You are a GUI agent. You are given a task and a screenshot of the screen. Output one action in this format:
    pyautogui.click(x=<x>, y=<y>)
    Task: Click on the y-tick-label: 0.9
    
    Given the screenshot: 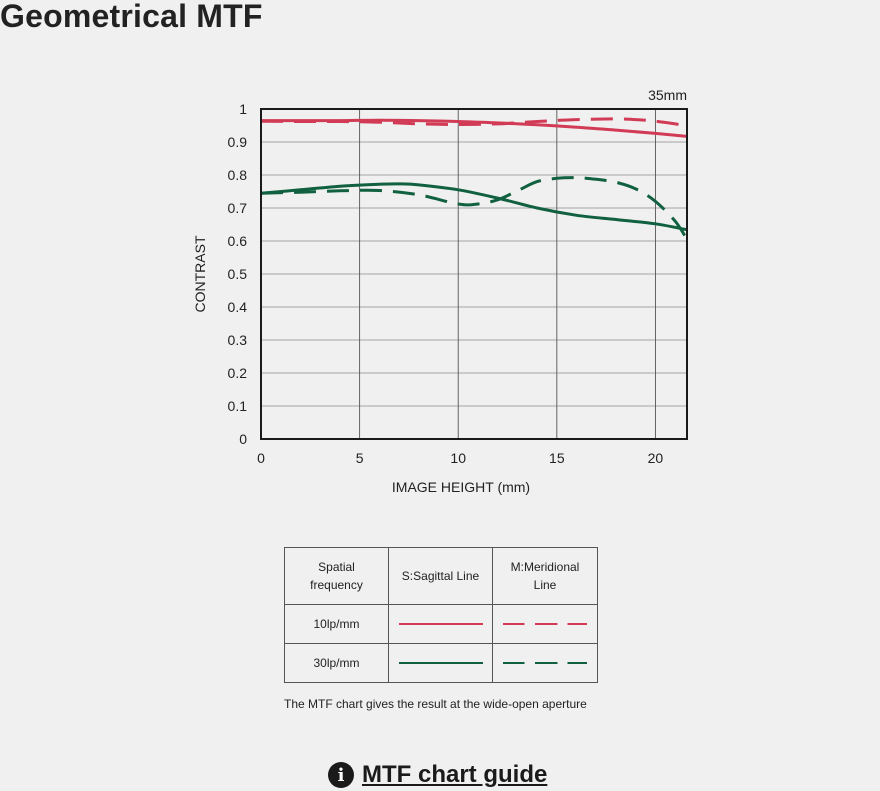 What is the action you would take?
    pyautogui.click(x=238, y=142)
    